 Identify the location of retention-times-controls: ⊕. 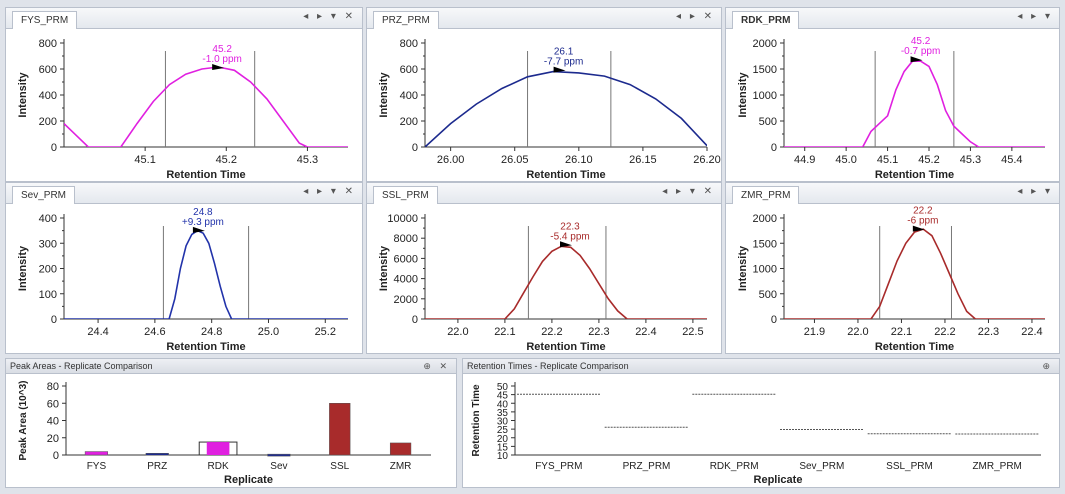
(1047, 366).